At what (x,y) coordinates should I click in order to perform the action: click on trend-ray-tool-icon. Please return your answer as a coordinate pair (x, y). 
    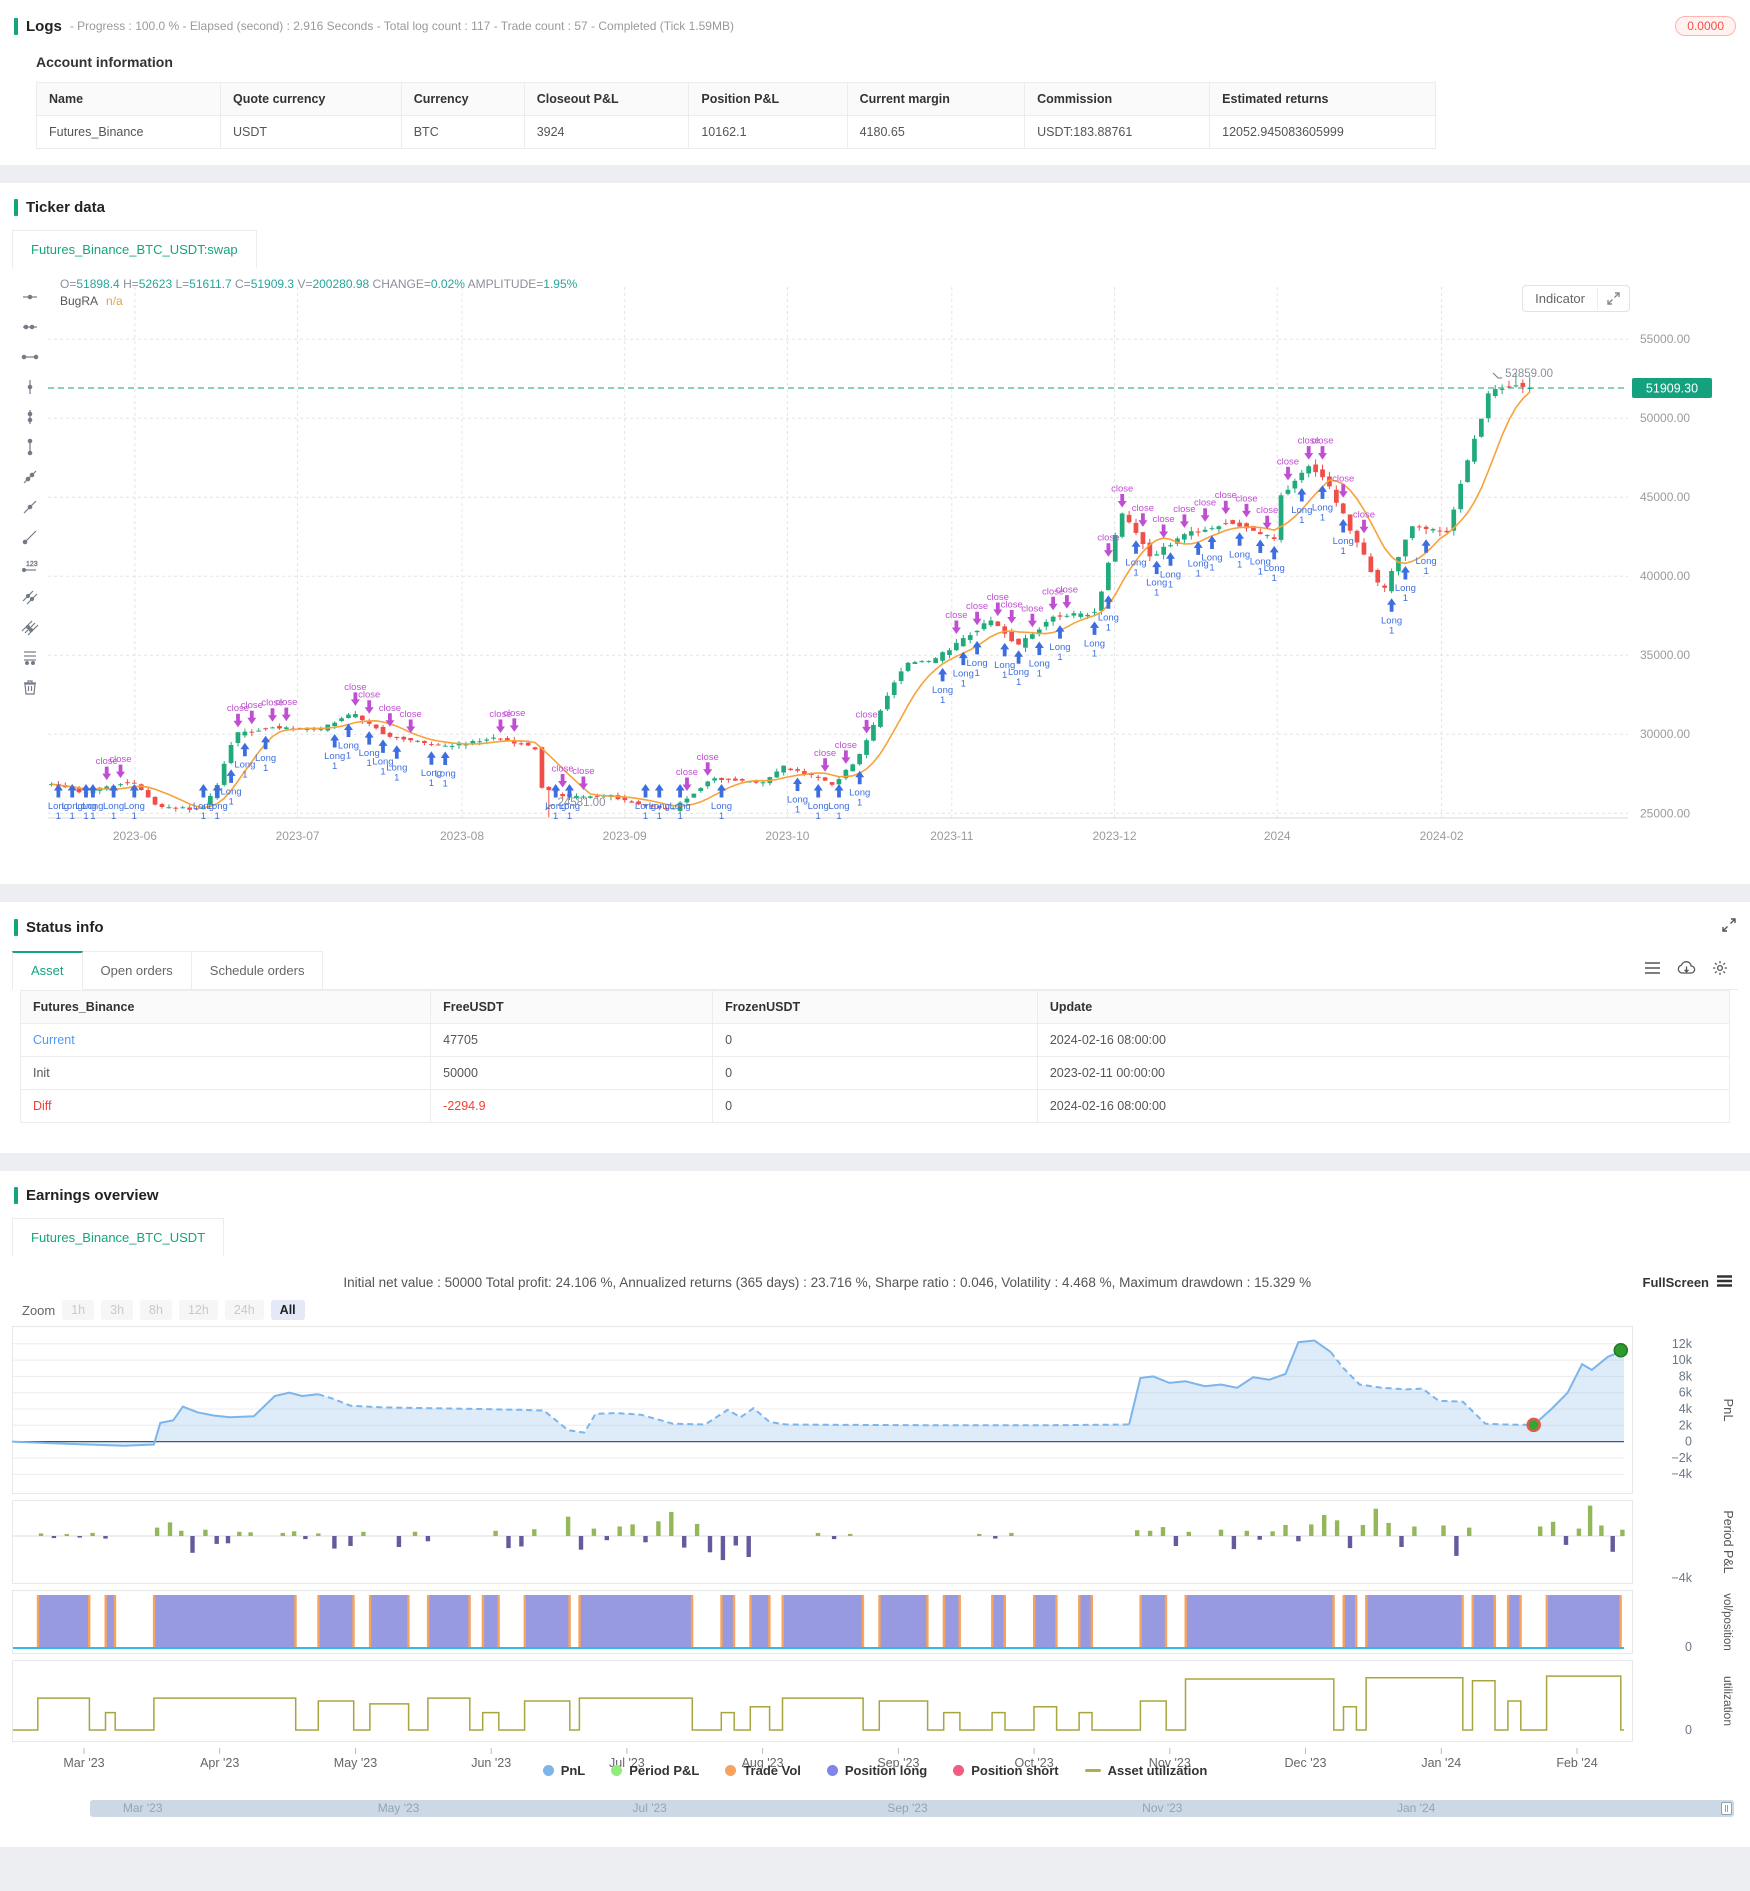
    Looking at the image, I should click on (30, 477).